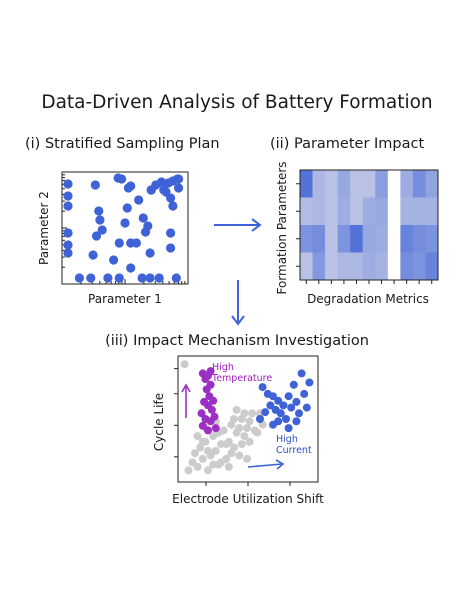 The height and width of the screenshot is (592, 474). What do you see at coordinates (223, 367) in the screenshot?
I see `high-temperature-label-1: High` at bounding box center [223, 367].